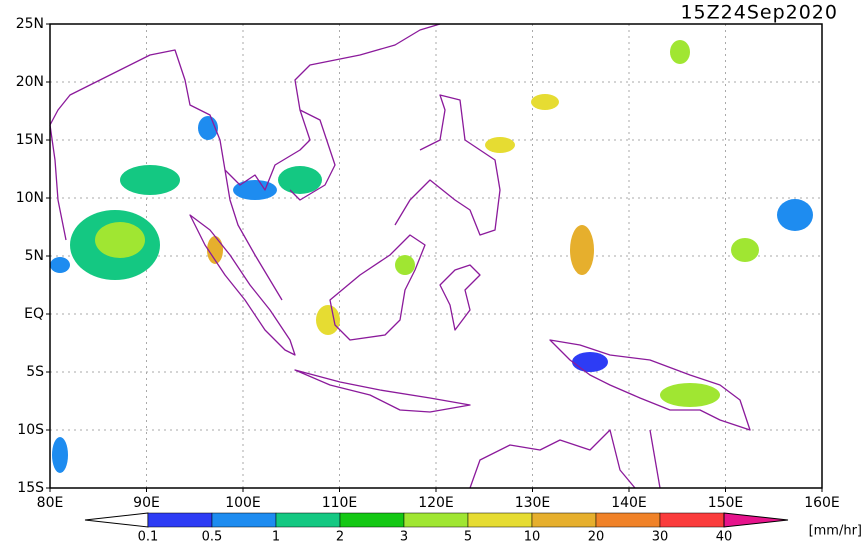 The image size is (864, 544). Describe the element at coordinates (30, 140) in the screenshot. I see `lat-label: 15N` at that location.